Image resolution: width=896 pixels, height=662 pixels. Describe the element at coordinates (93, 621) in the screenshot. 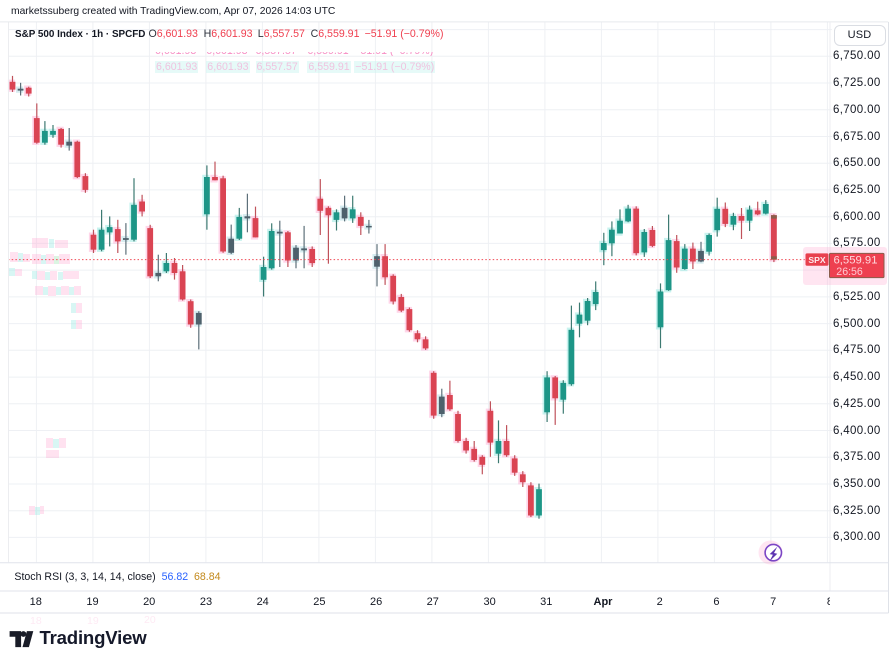

I see `svg-text: 19` at that location.